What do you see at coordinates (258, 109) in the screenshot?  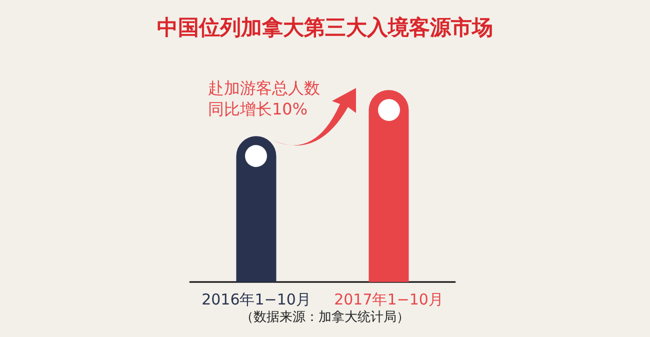 I see `annotation: 同比增长10%` at bounding box center [258, 109].